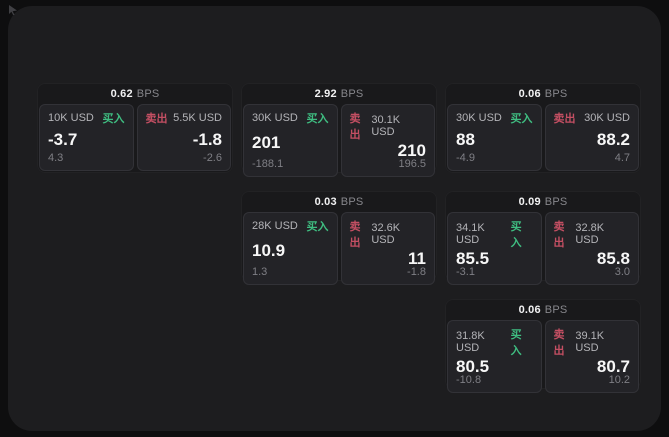  I want to click on sell-sub-value: -1.8, so click(416, 272).